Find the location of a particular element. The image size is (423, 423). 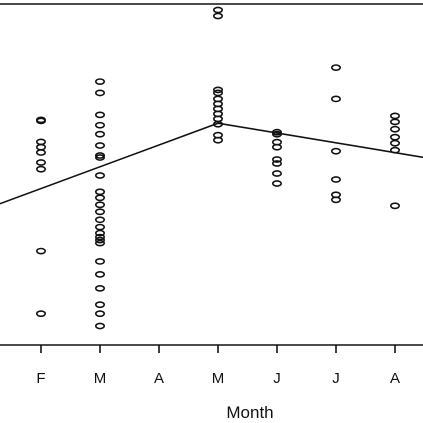

x-axis-ticks is located at coordinates (218, 349).